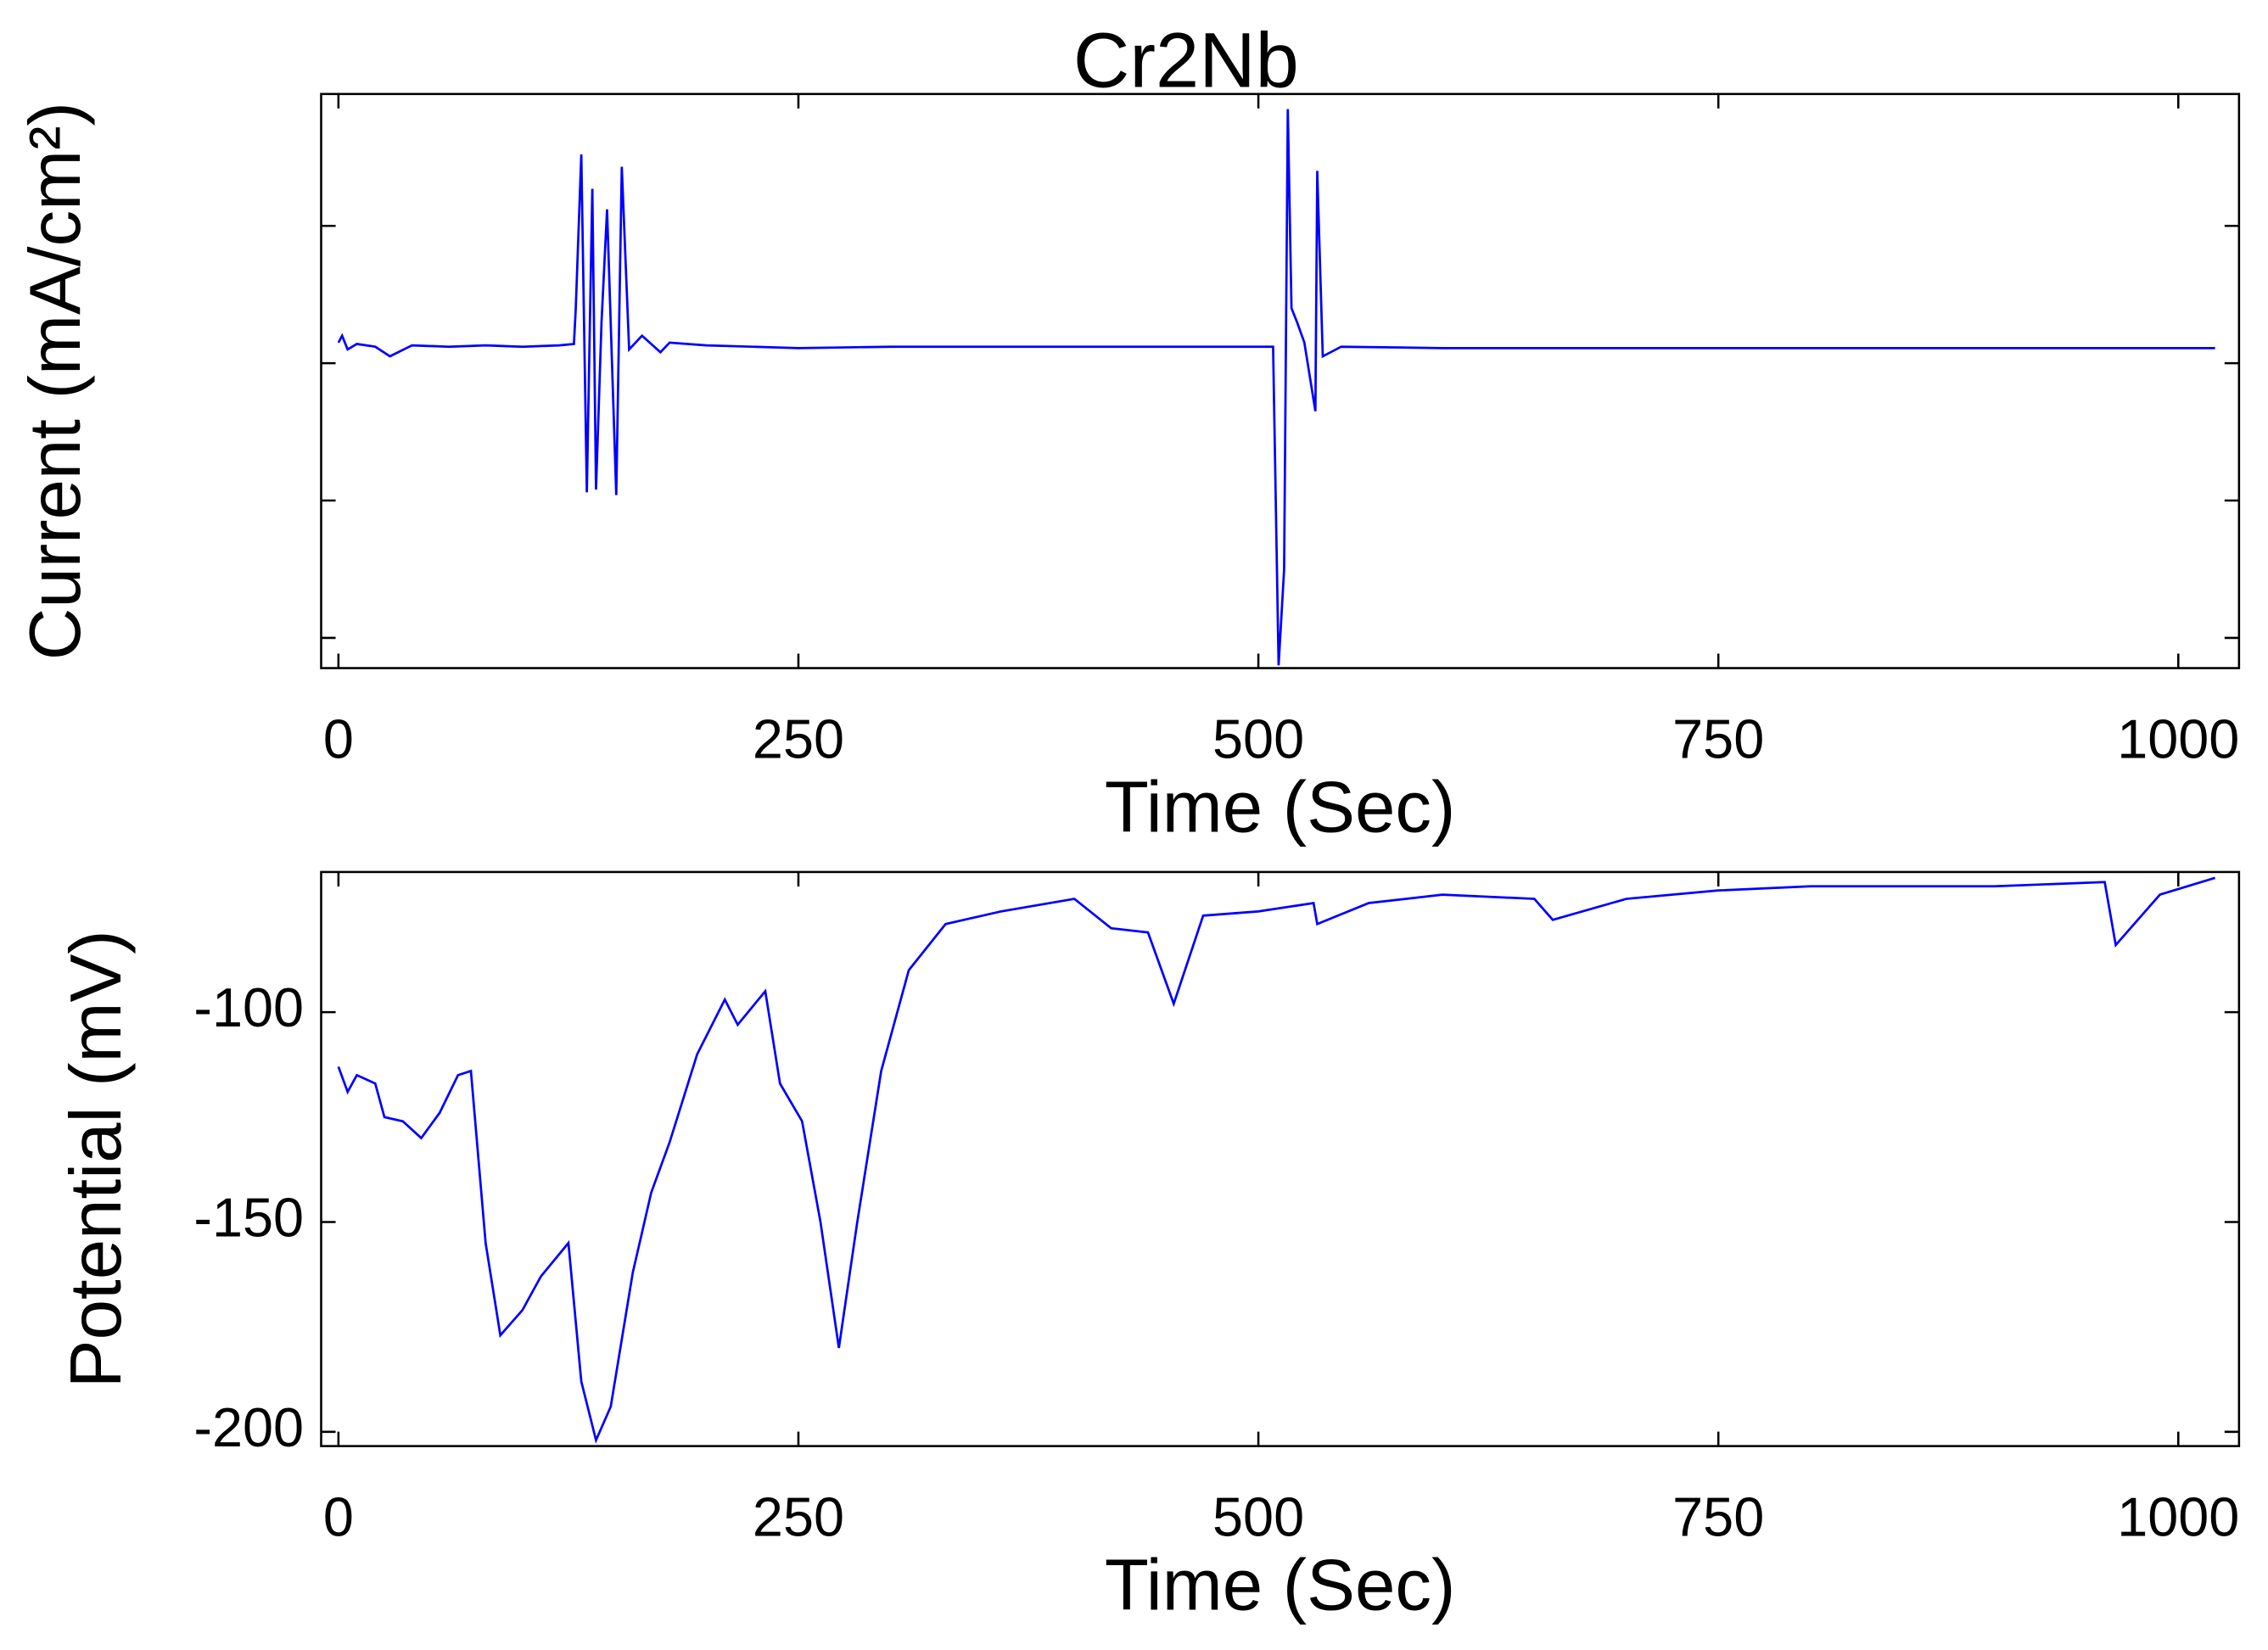 The height and width of the screenshot is (1650, 2268). I want to click on y-axis-label: Current (mA/cm²), so click(56, 381).